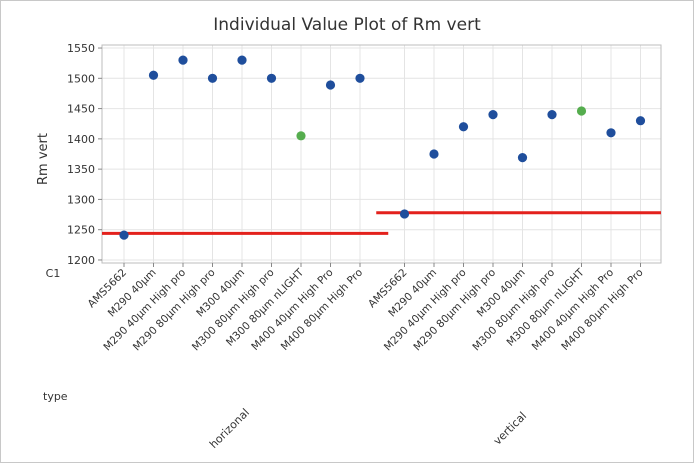 The height and width of the screenshot is (463, 694). What do you see at coordinates (381, 223) in the screenshot?
I see `reference-lines` at bounding box center [381, 223].